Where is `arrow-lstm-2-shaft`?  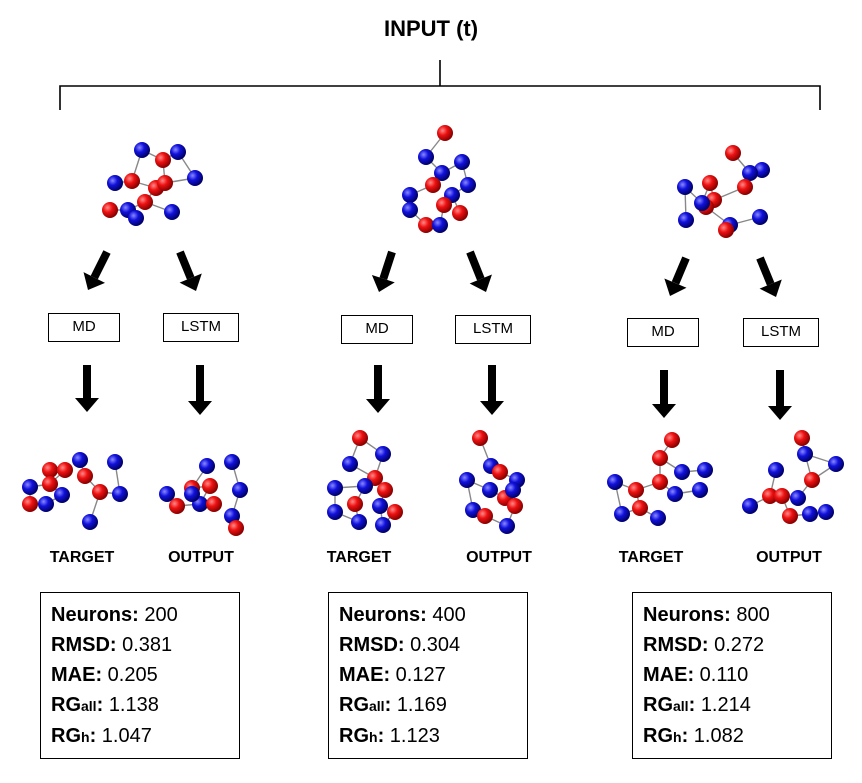
arrow-lstm-2-shaft is located at coordinates (475, 265).